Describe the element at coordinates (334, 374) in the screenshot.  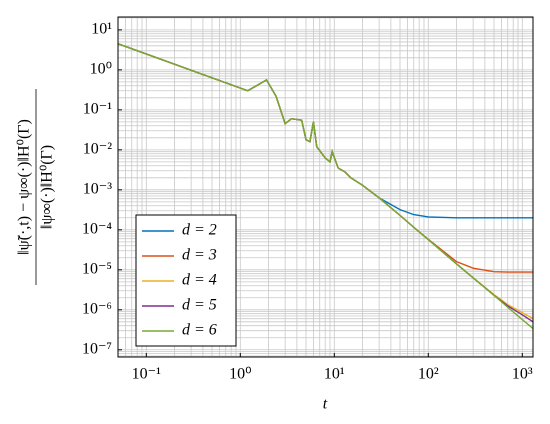
I see `x-tick-label: 10¹` at that location.